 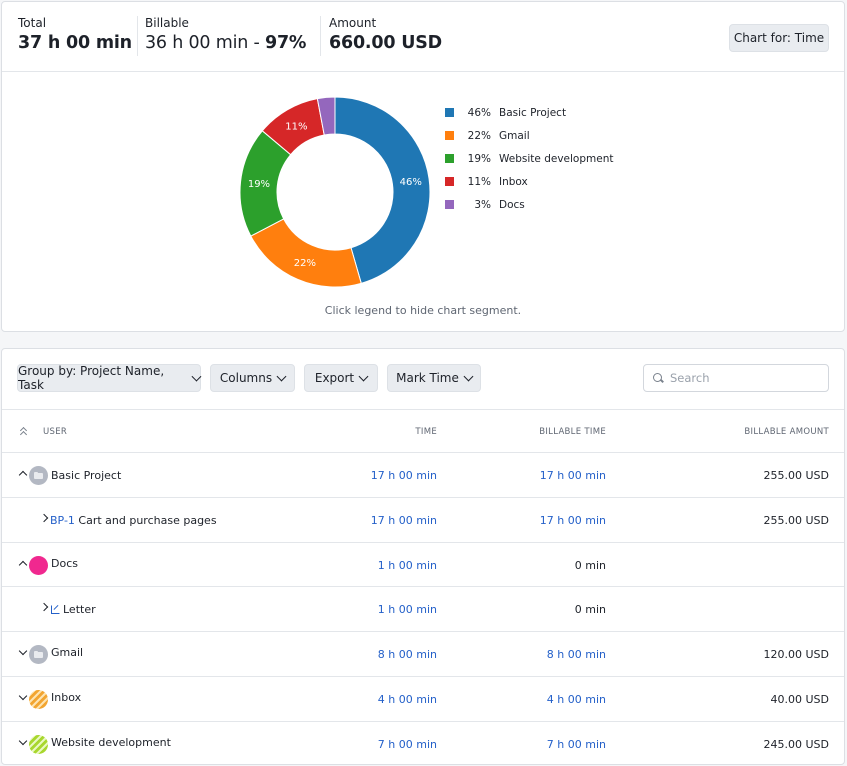 I want to click on legend-item-gmail: 22% Gmail, so click(x=529, y=135).